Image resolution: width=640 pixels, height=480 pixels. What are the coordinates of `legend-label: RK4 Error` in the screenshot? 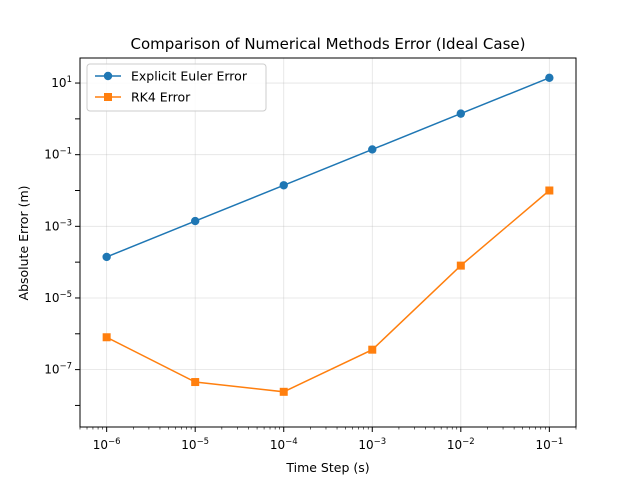 It's located at (161, 97).